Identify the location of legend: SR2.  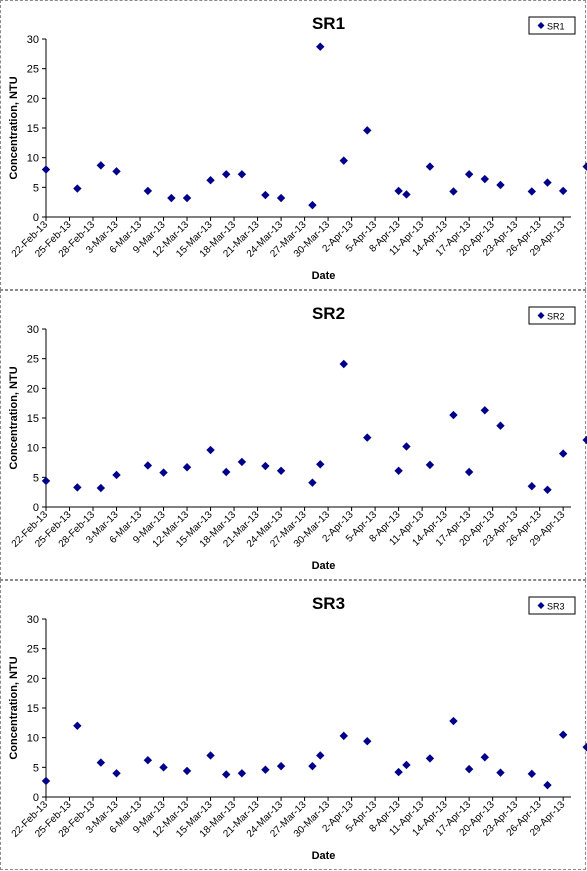
(552, 315).